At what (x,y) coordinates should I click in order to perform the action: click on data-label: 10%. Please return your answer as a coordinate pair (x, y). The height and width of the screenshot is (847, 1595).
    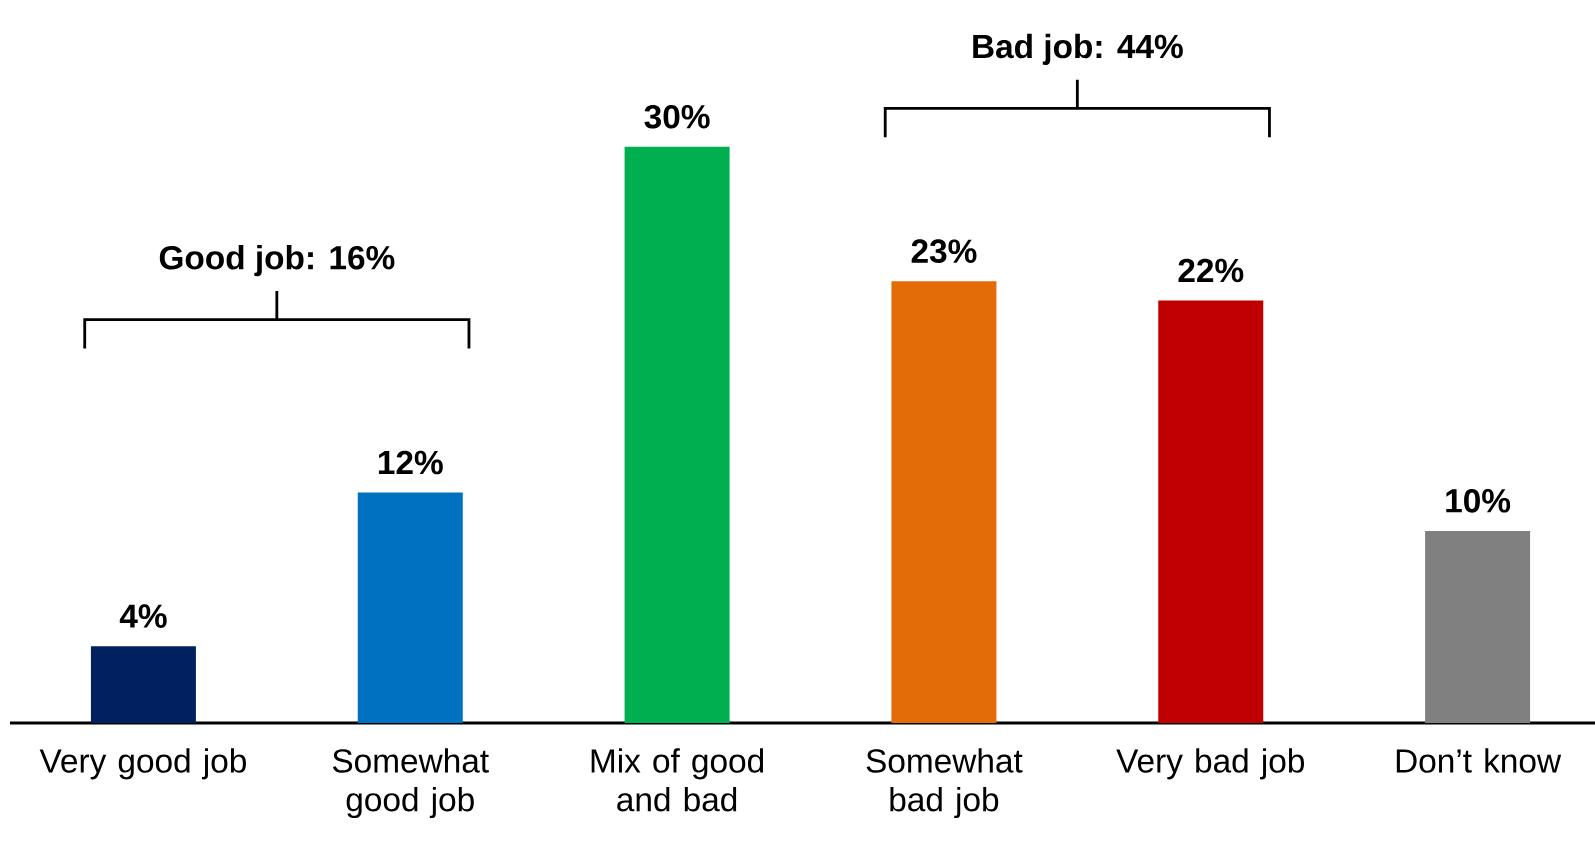
    Looking at the image, I should click on (1478, 501).